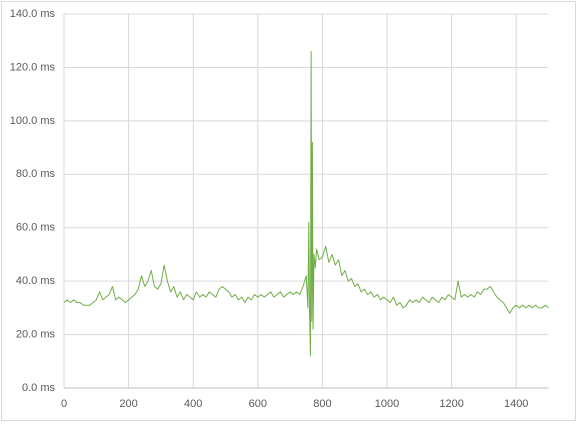 The height and width of the screenshot is (430, 585). Describe the element at coordinates (516, 404) in the screenshot. I see `x-tick-label: 1400` at that location.